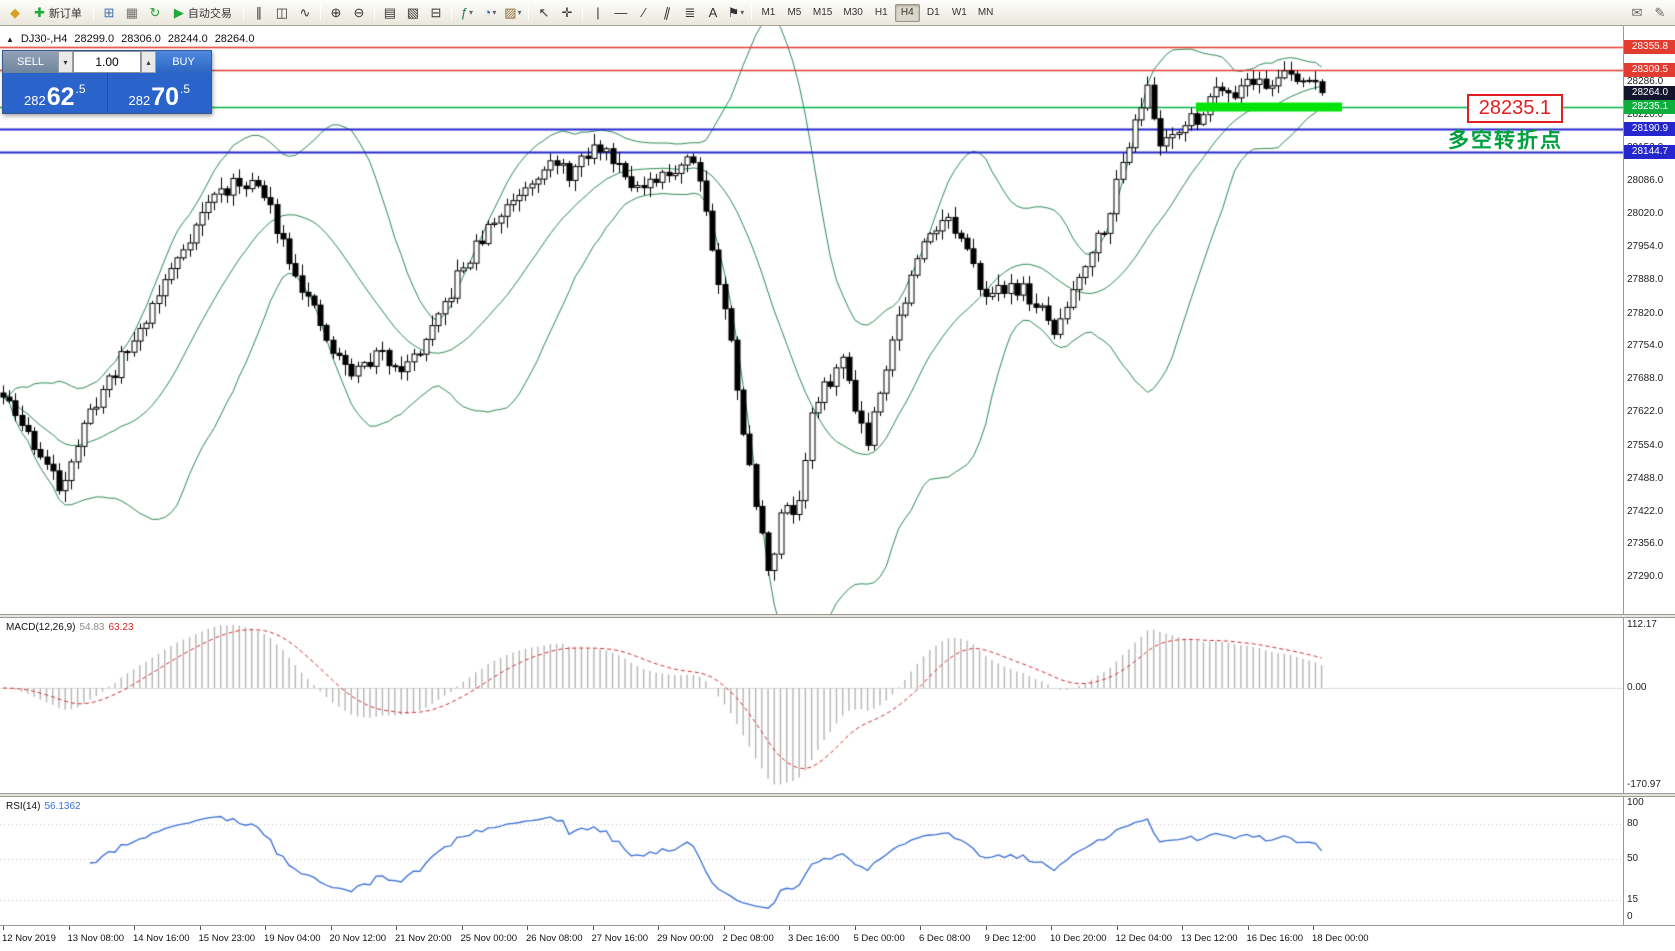 This screenshot has height=951, width=1675. Describe the element at coordinates (121, 627) in the screenshot. I see `macd-signal-value: 63.23` at that location.